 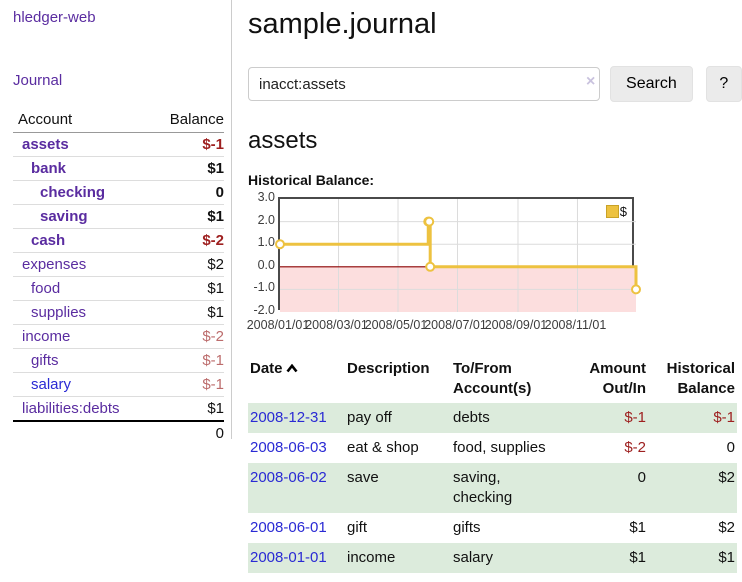 What do you see at coordinates (700, 378) in the screenshot?
I see `register-header-balance: Historical Balance` at bounding box center [700, 378].